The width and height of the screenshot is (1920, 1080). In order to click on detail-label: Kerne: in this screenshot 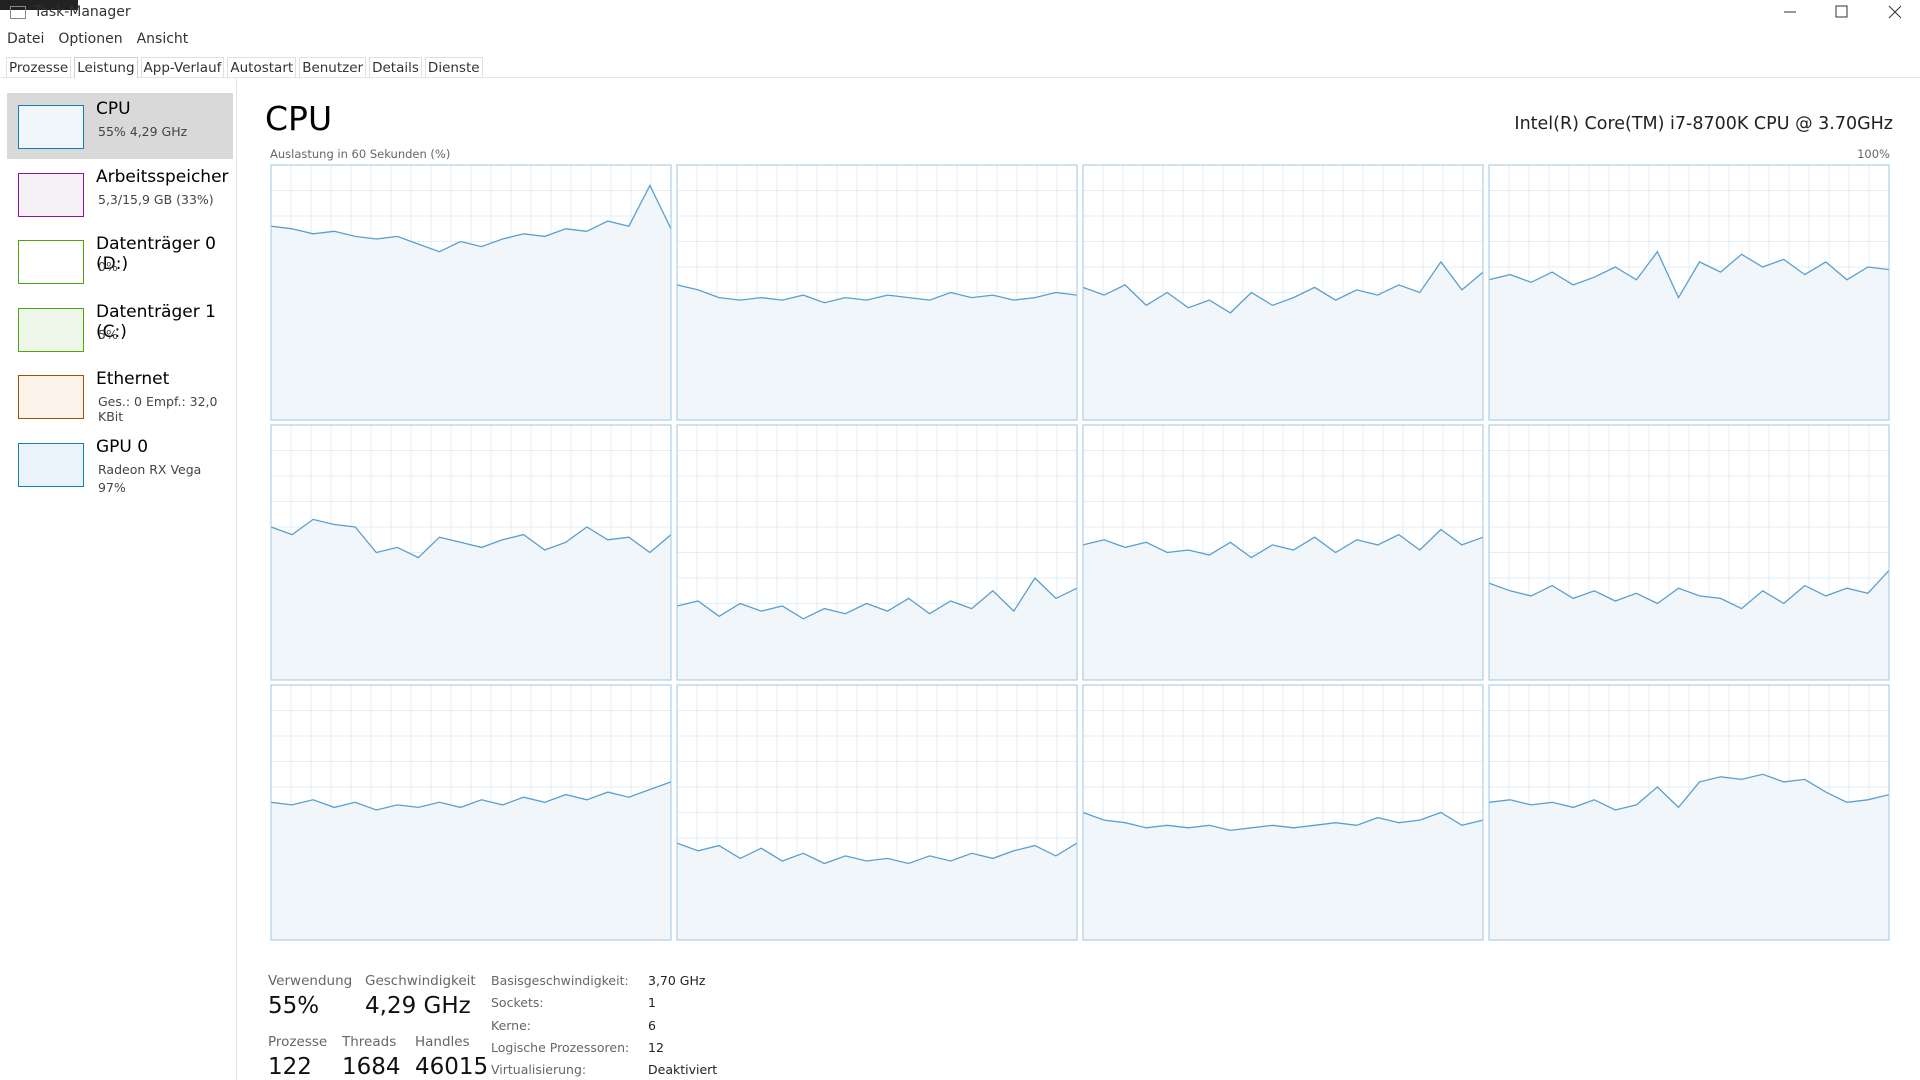, I will do `click(511, 1025)`.